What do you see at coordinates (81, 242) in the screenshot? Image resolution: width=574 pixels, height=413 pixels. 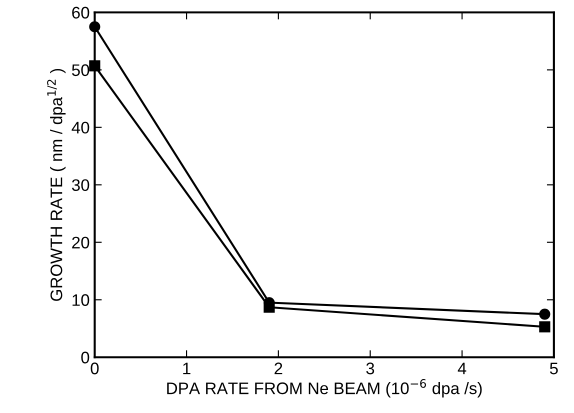 I see `y-tick-label: 20` at bounding box center [81, 242].